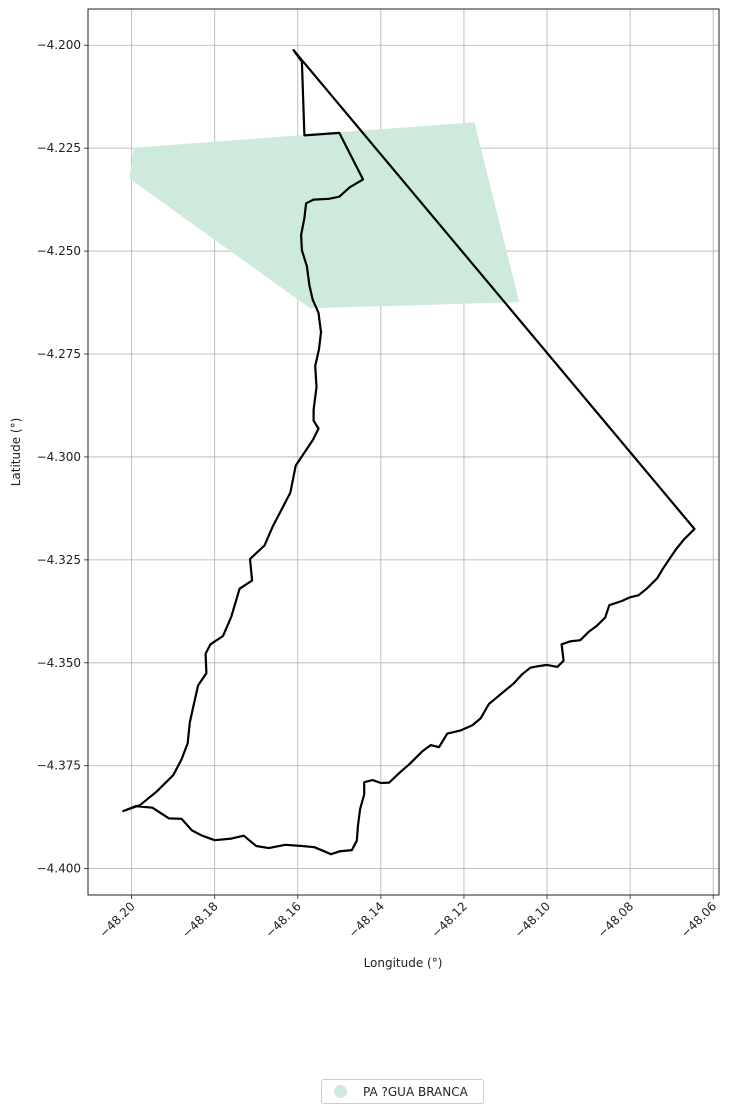 Image resolution: width=739 pixels, height=1114 pixels. What do you see at coordinates (415, 1091) in the screenshot?
I see `legend-label: PA ?GUA BRANCA` at bounding box center [415, 1091].